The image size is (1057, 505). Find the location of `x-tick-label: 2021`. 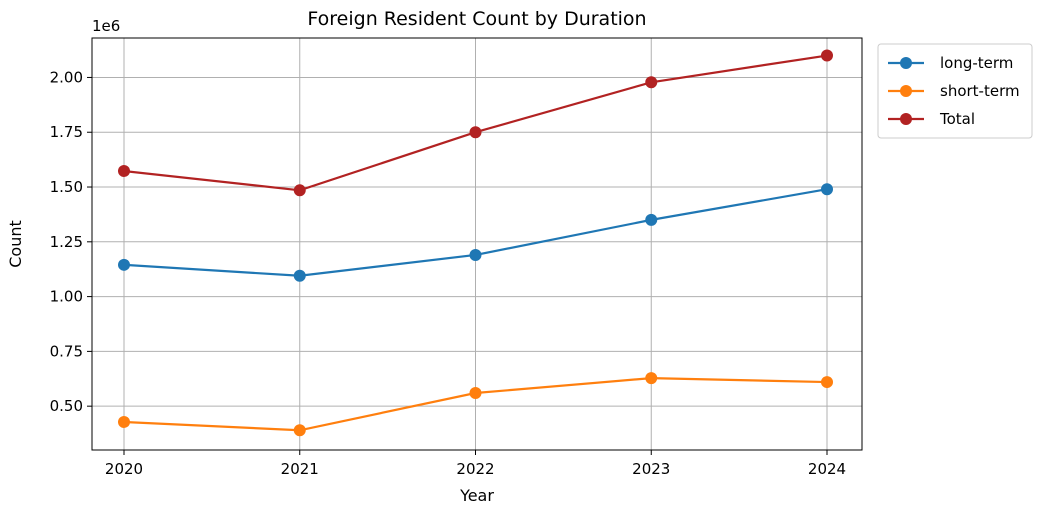

x-tick-label: 2021 is located at coordinates (300, 469).